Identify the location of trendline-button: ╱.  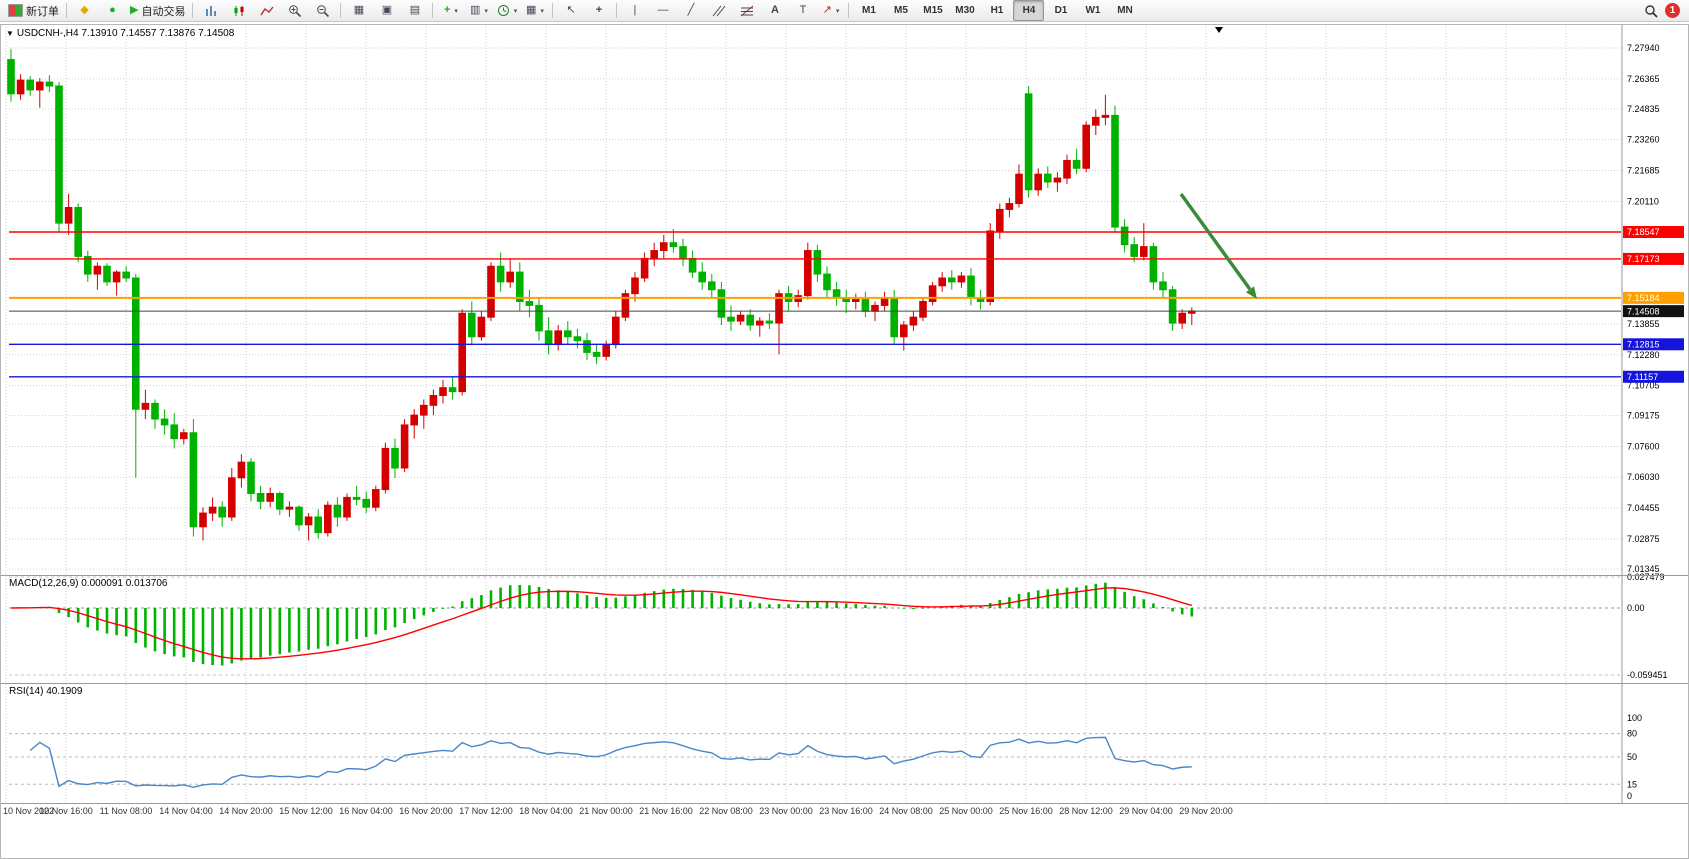
(690, 10).